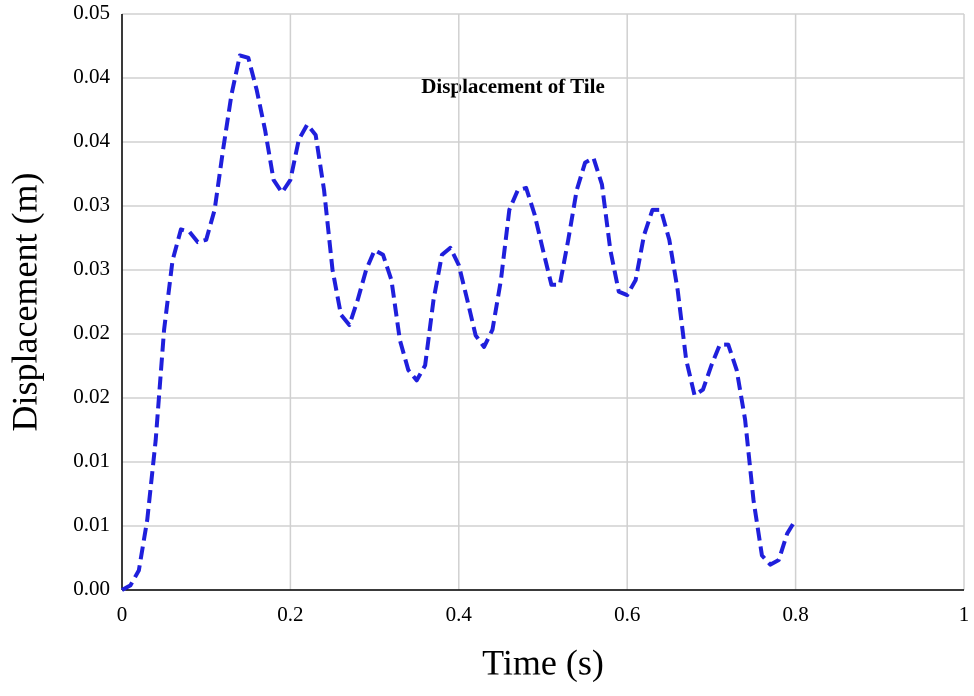 The image size is (974, 696). Describe the element at coordinates (122, 614) in the screenshot. I see `x-tick-label: 0` at that location.